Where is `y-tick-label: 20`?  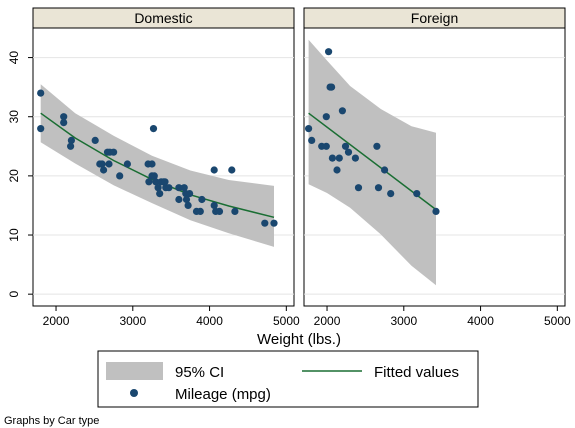 y-tick-label: 20 is located at coordinates (14, 176).